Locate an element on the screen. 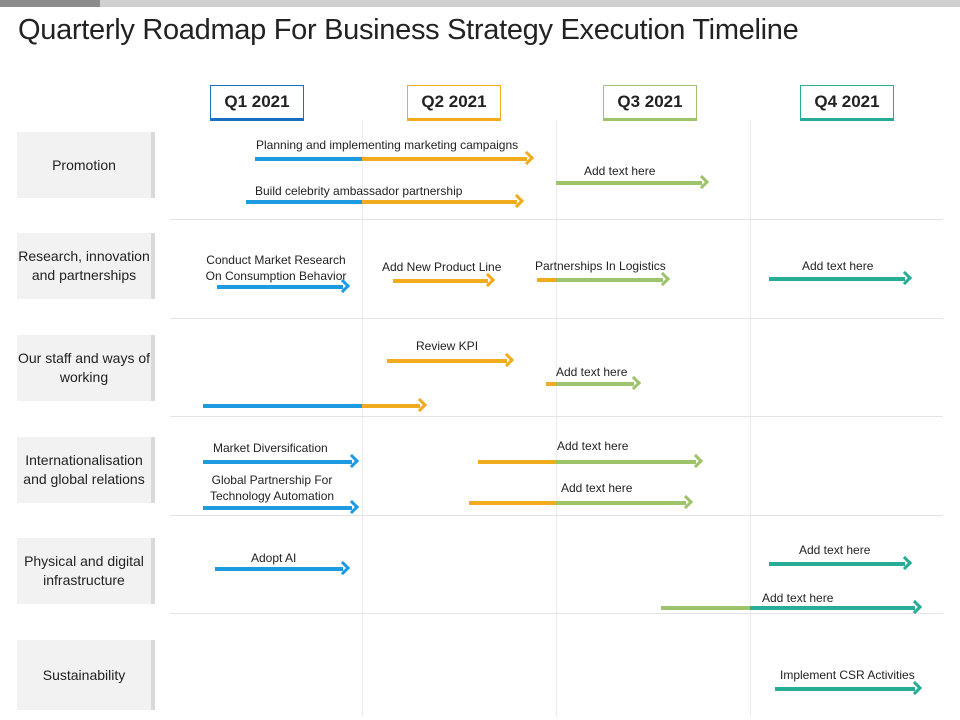  row-label-promotion: Promotion is located at coordinates (86, 165).